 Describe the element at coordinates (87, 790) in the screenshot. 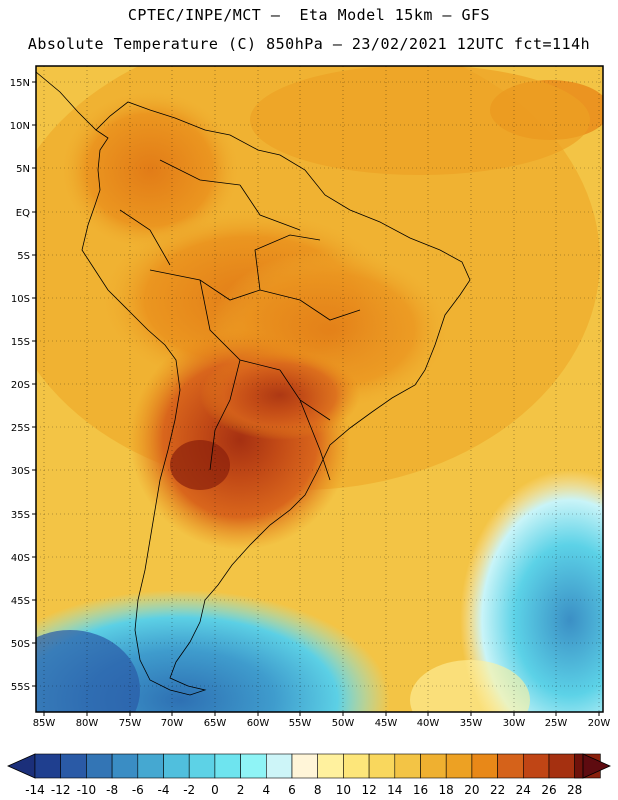

I see `colorbar-label: -10` at that location.